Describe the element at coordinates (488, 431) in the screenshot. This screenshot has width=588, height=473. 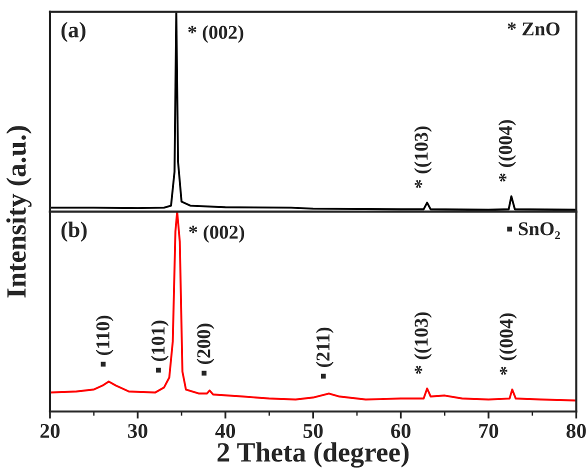
I see `x-tick-label: 70` at that location.